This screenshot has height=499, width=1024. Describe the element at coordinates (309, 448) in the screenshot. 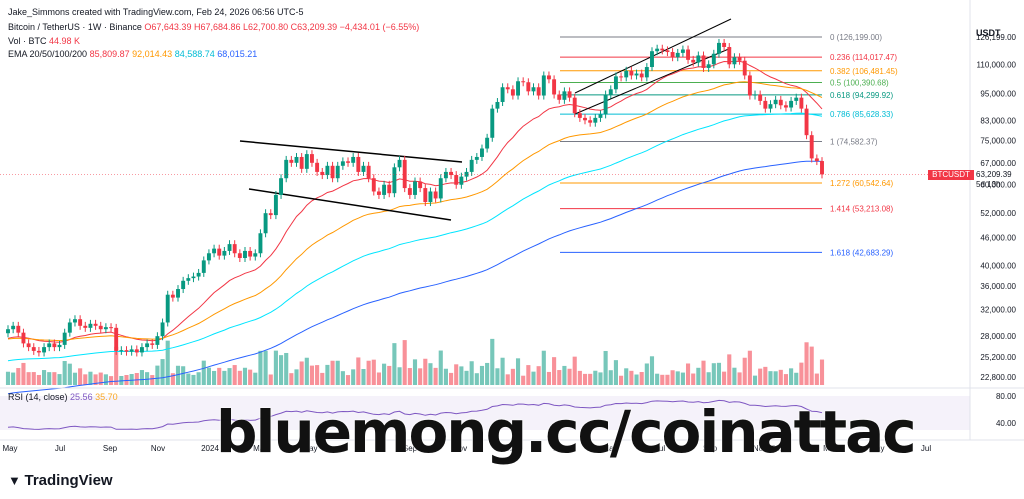

I see `time-tick-label: May` at that location.